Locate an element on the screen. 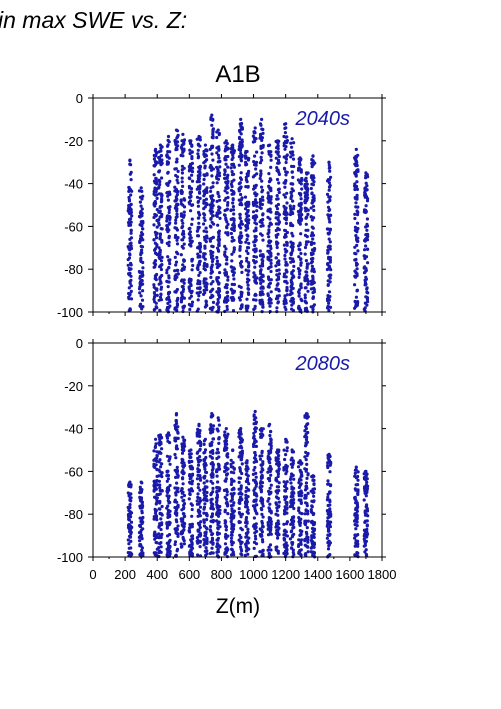  y-tick-label: -60 is located at coordinates (73, 471).